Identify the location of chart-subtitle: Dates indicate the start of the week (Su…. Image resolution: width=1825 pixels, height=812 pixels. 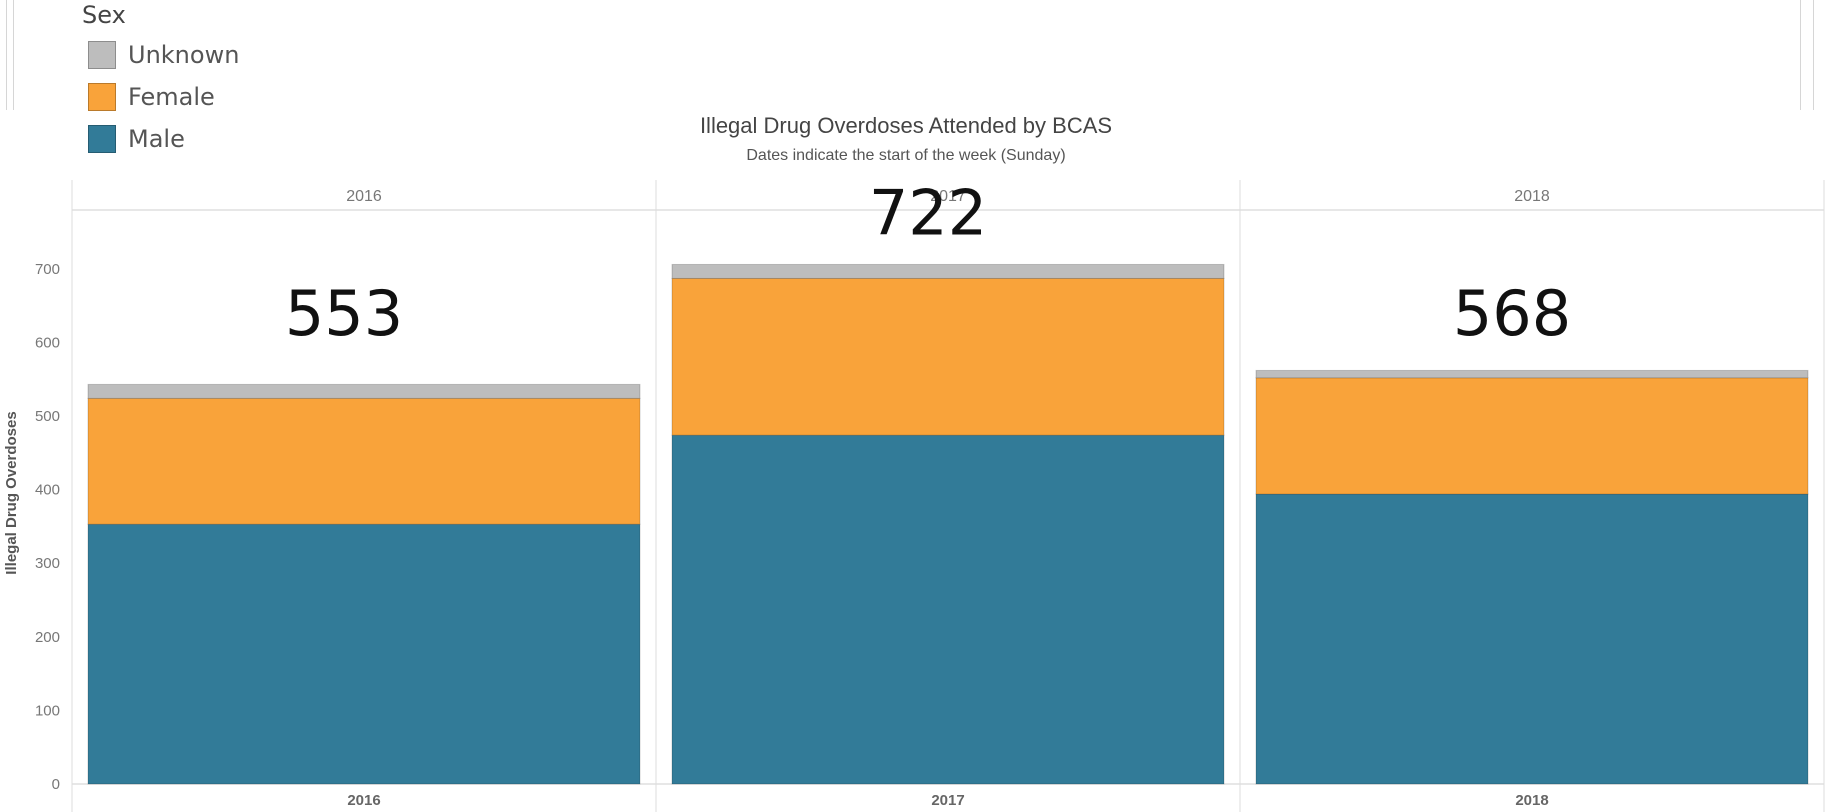
(905, 155).